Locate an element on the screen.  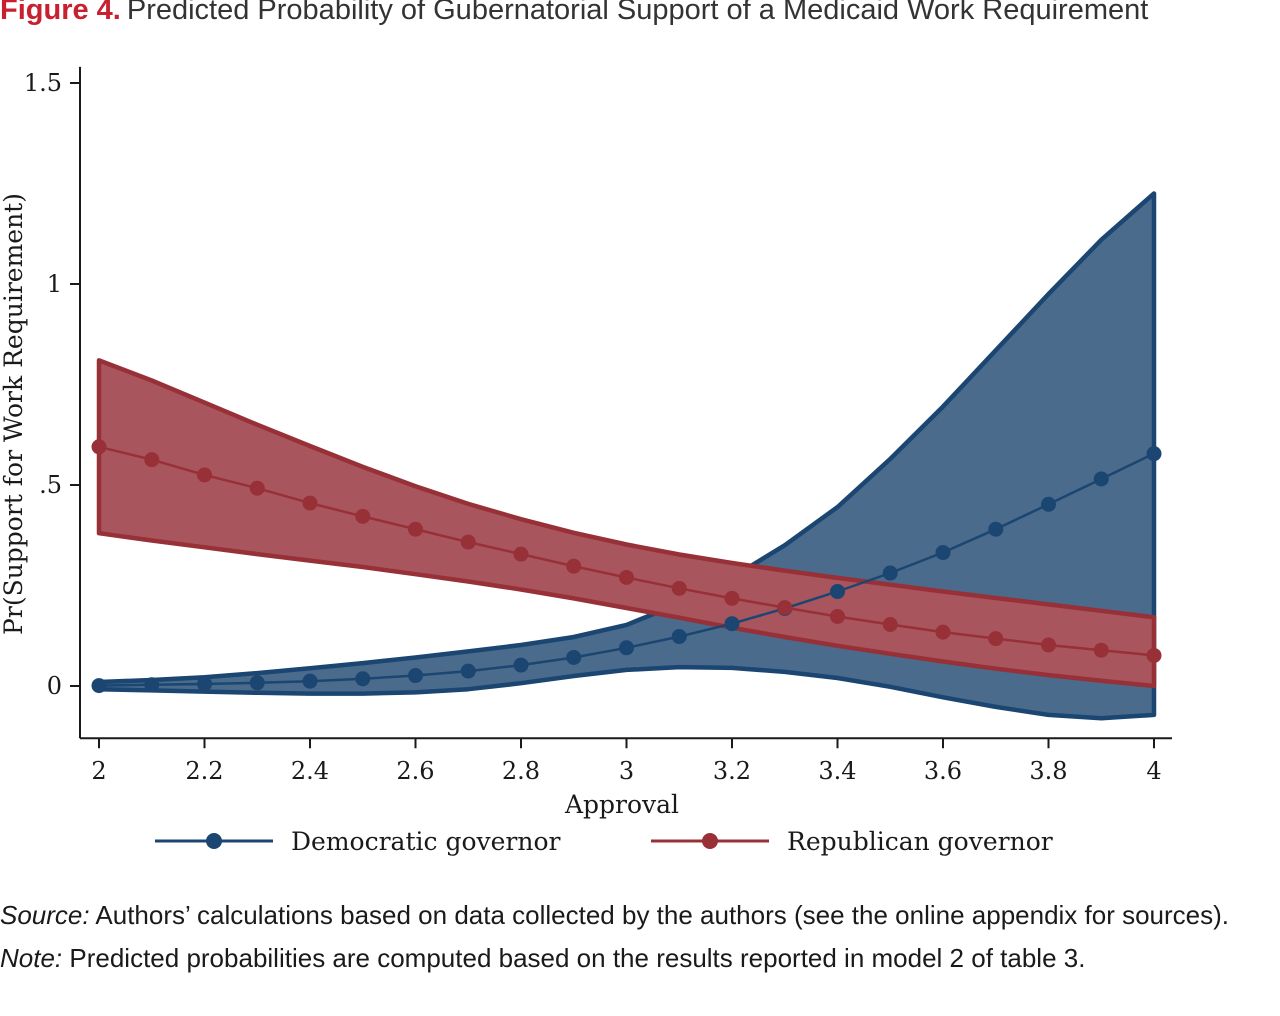
x-tick-label: 2.4 is located at coordinates (310, 771).